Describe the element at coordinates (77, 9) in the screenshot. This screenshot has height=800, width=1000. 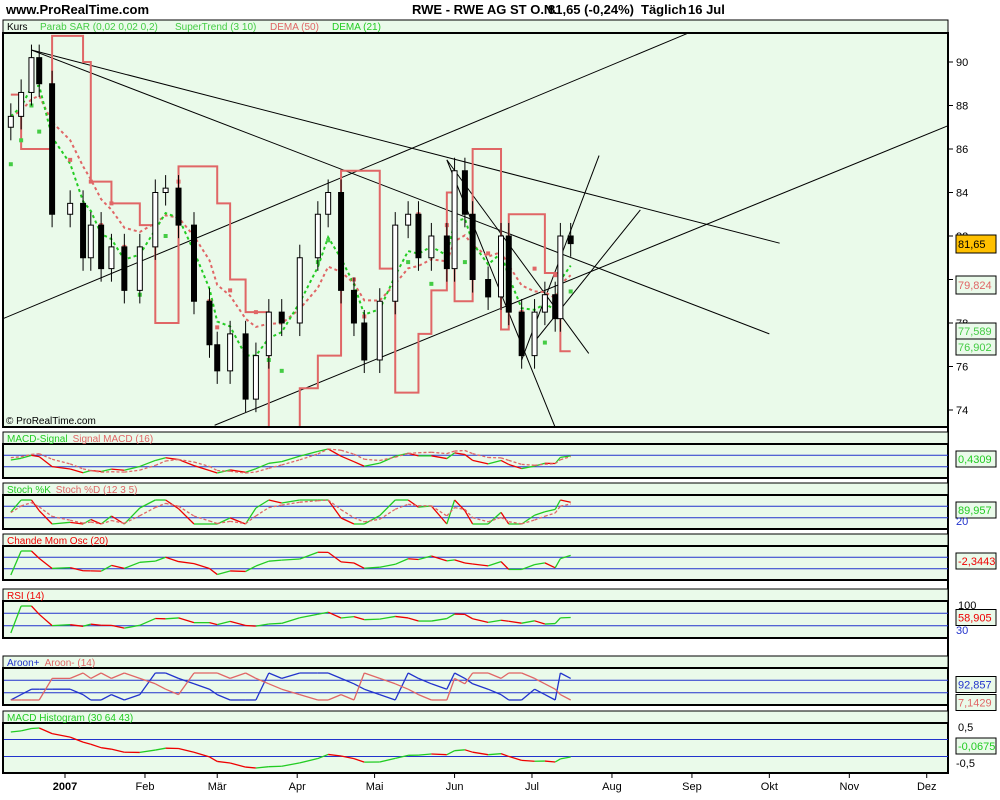
I see `site-title: www.ProRealTime.com` at that location.